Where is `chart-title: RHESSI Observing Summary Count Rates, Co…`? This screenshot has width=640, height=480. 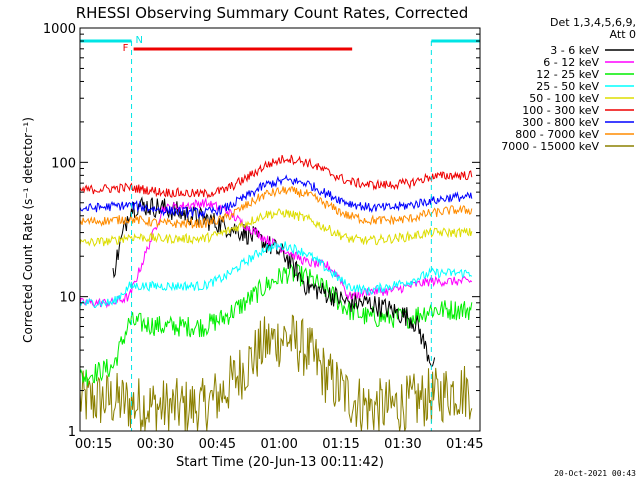 chart-title: RHESSI Observing Summary Count Rates, Co… is located at coordinates (272, 13).